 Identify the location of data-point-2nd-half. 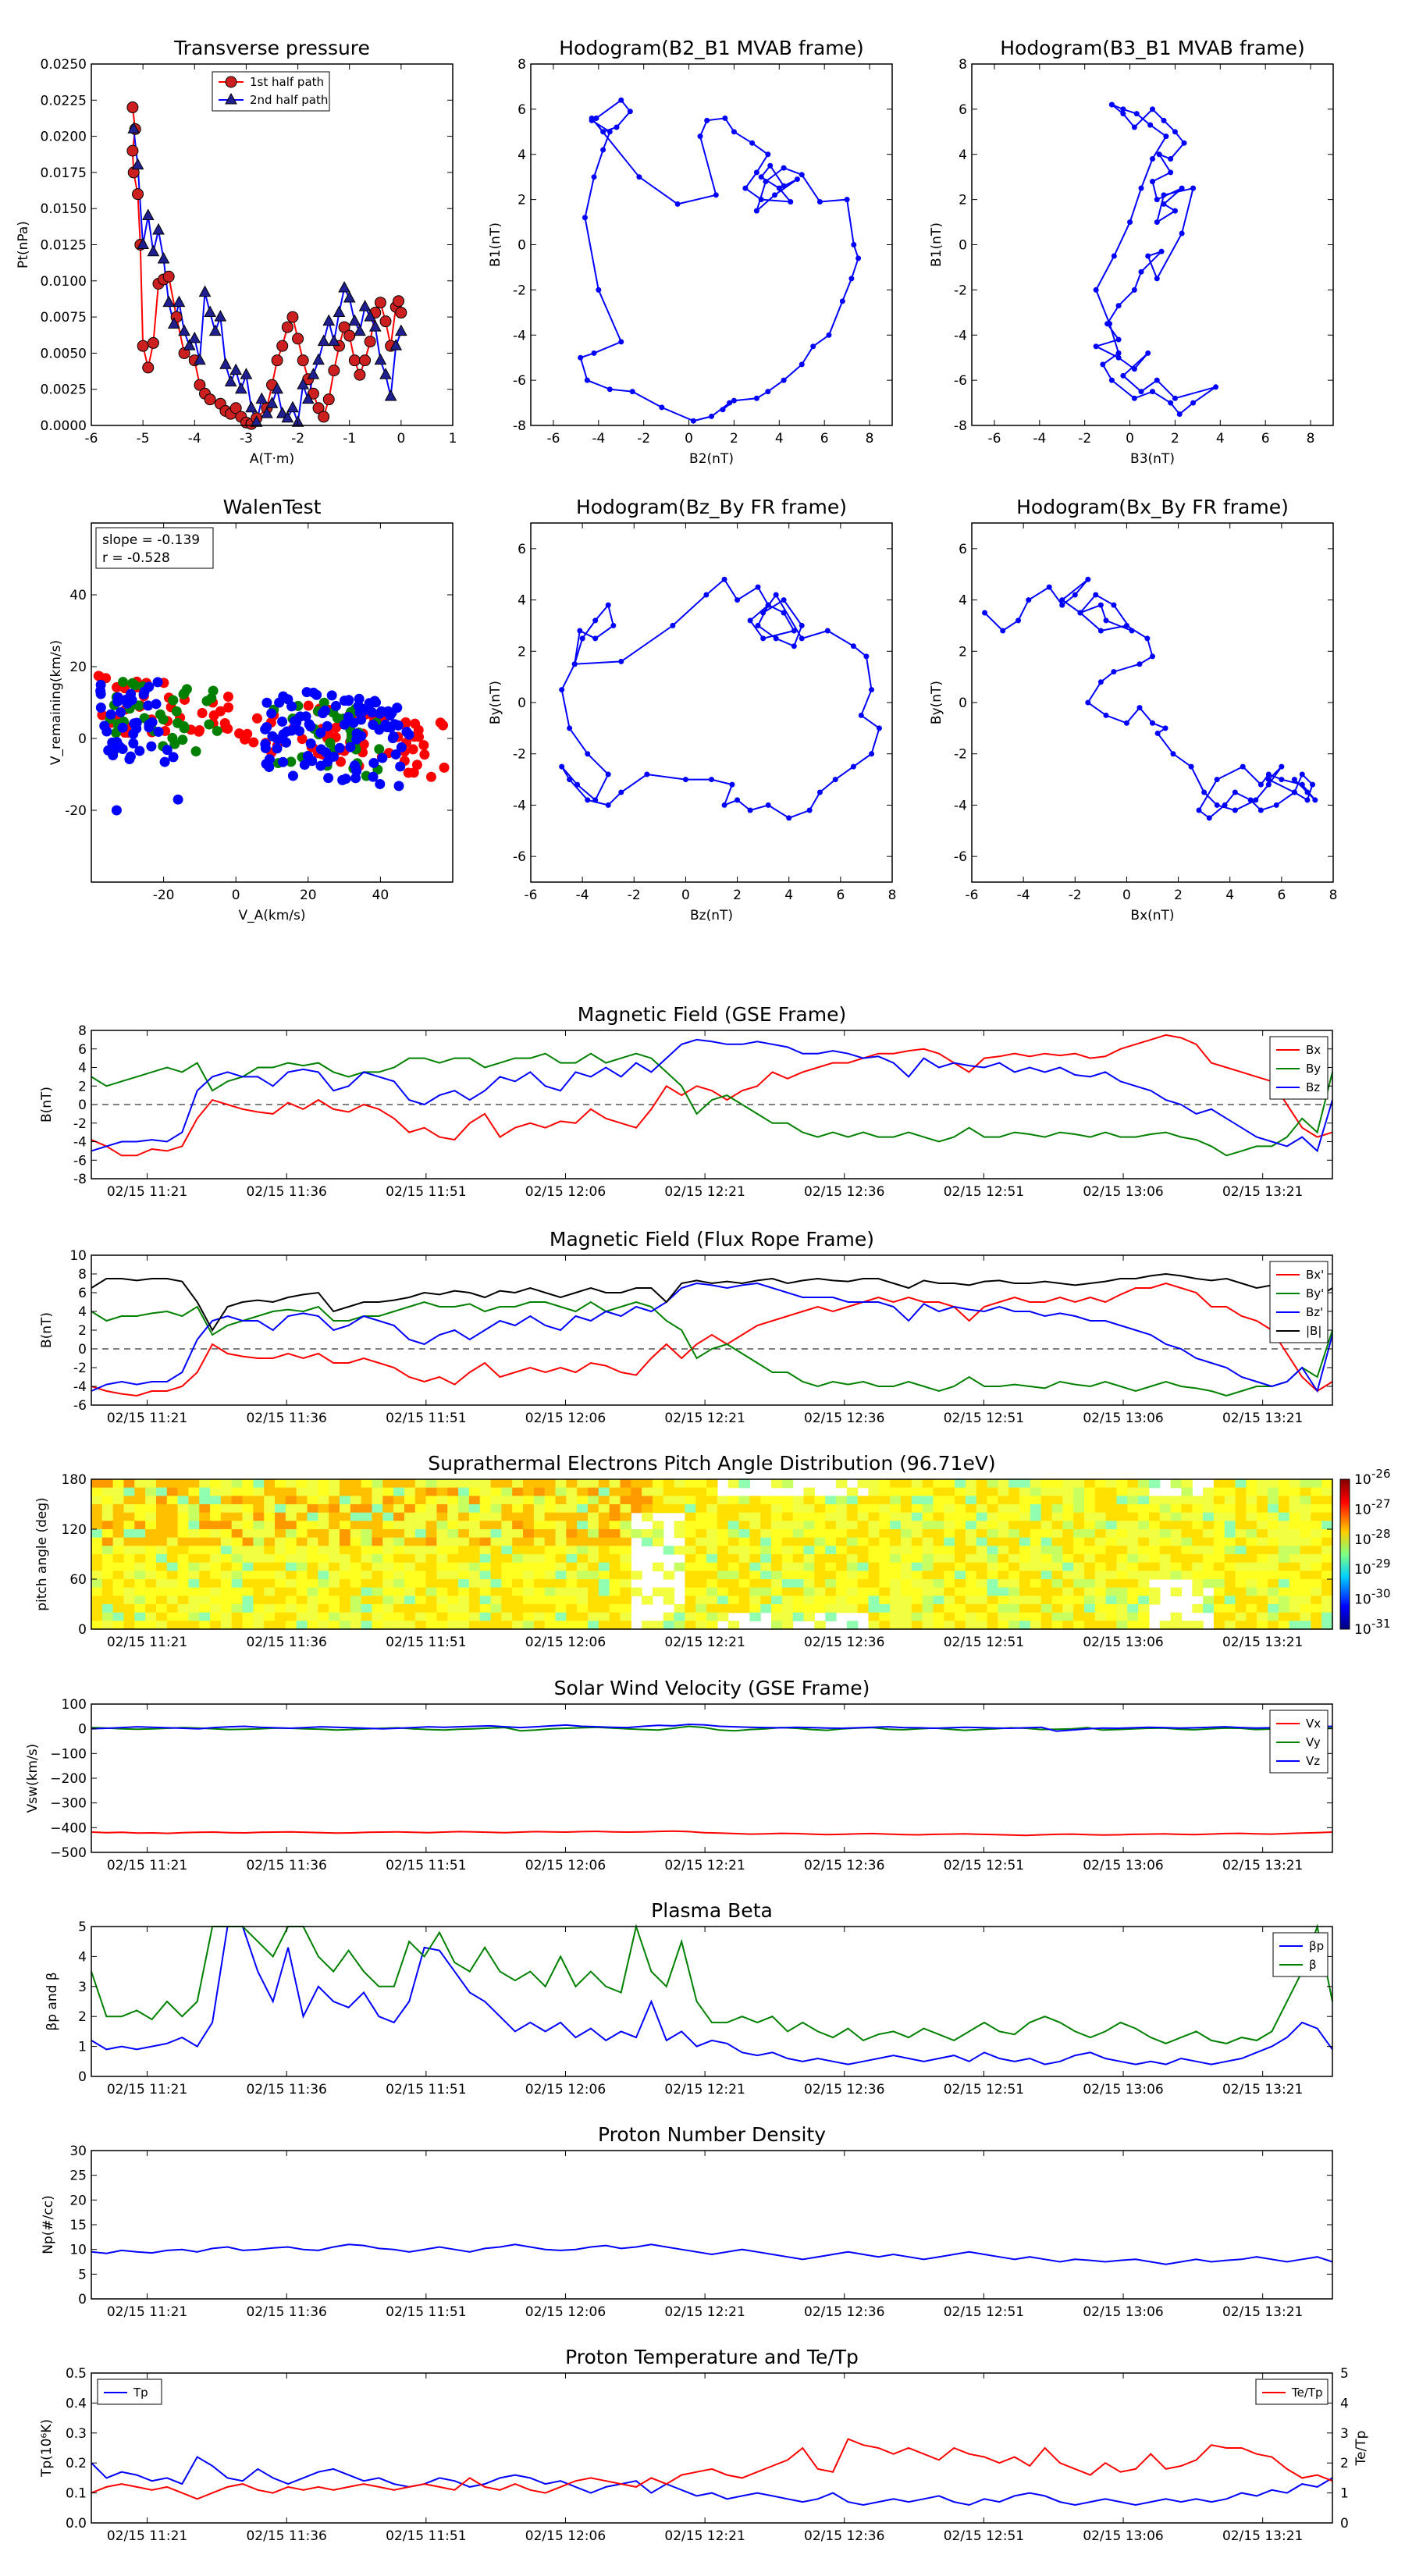
(365, 305).